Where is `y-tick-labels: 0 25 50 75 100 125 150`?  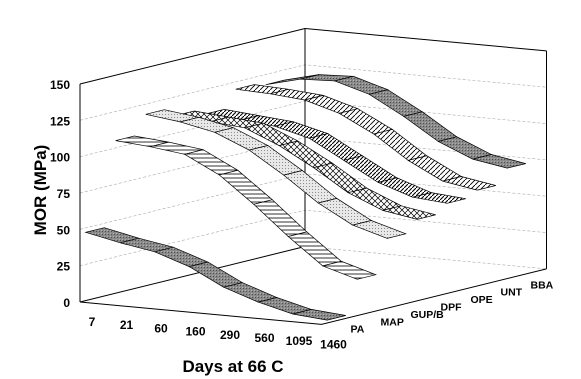 y-tick-labels: 0 25 50 75 100 125 150 is located at coordinates (60, 194).